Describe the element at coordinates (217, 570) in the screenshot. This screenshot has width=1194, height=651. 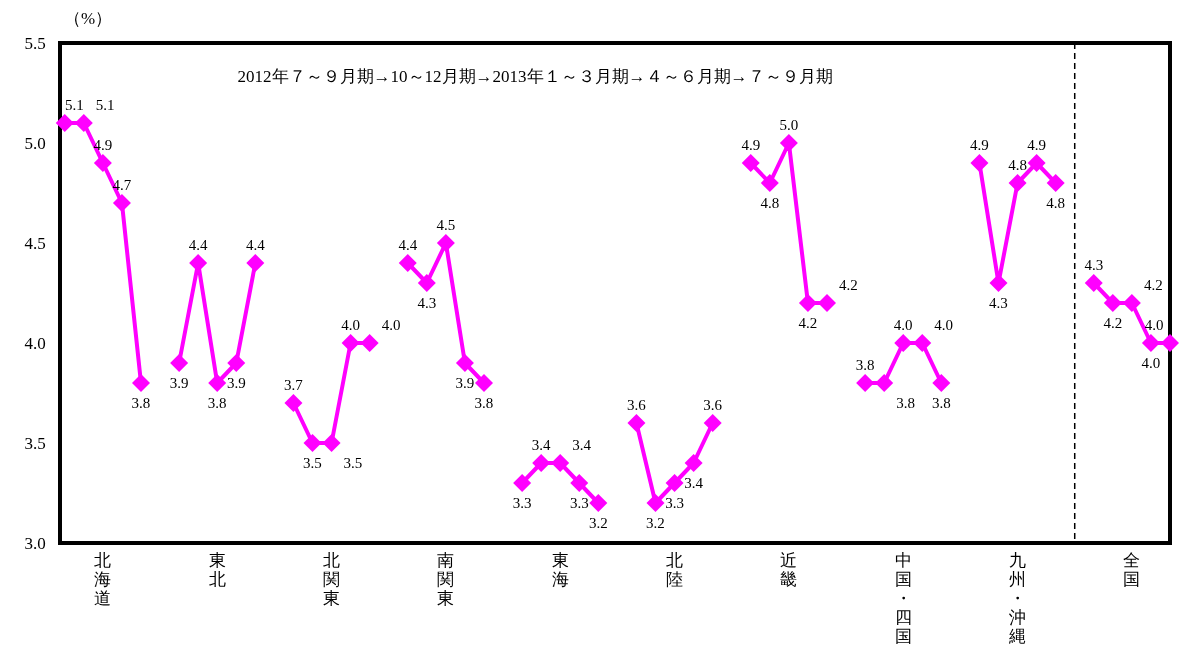
I see `x-tick-label: 東北` at that location.